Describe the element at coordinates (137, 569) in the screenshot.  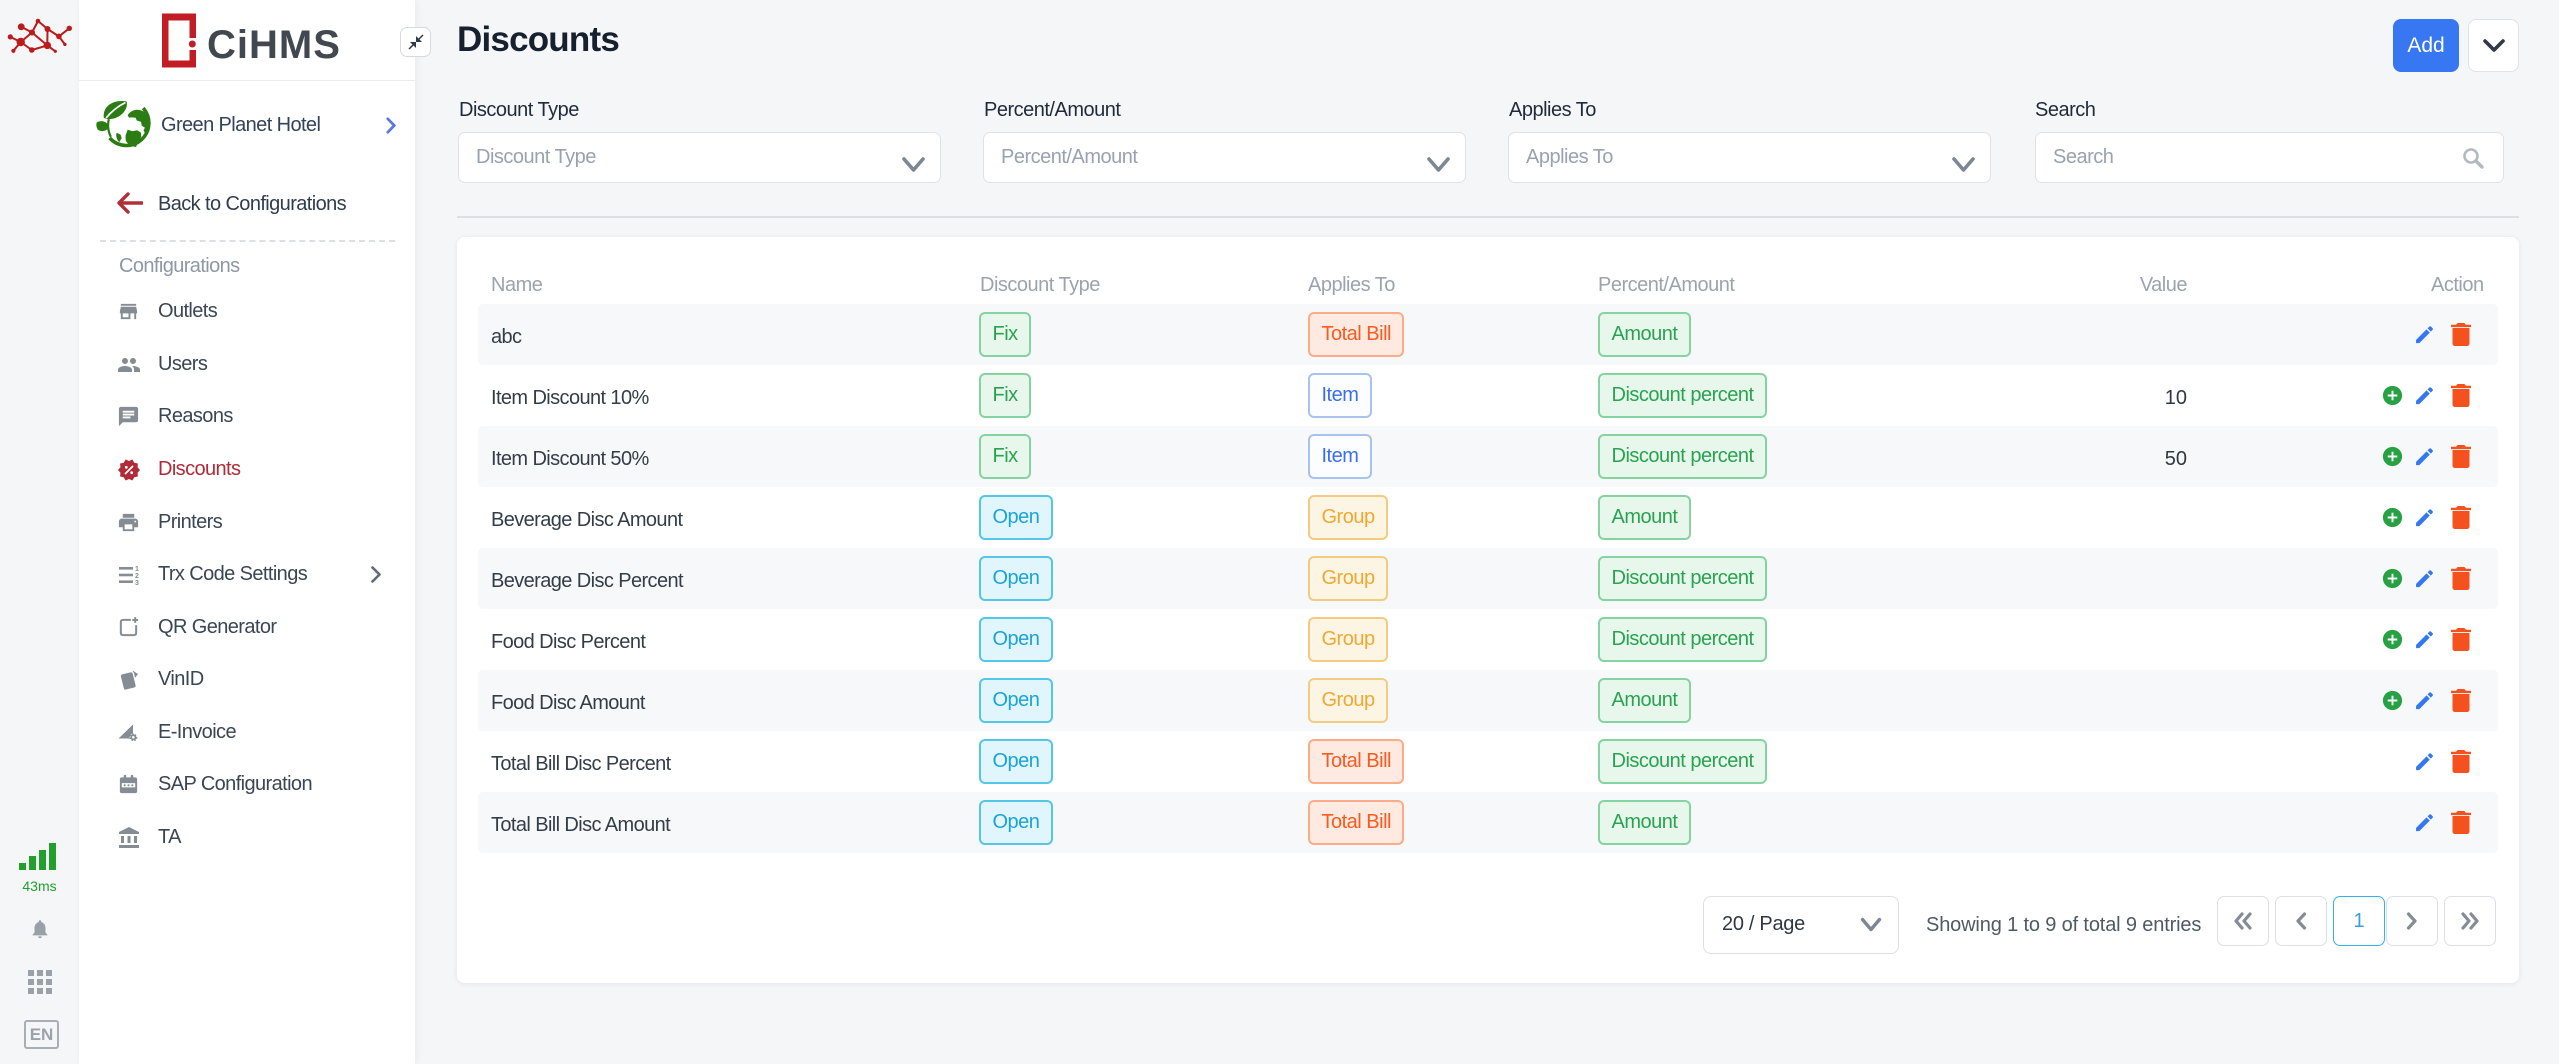
I see `svg-text: 1` at that location.